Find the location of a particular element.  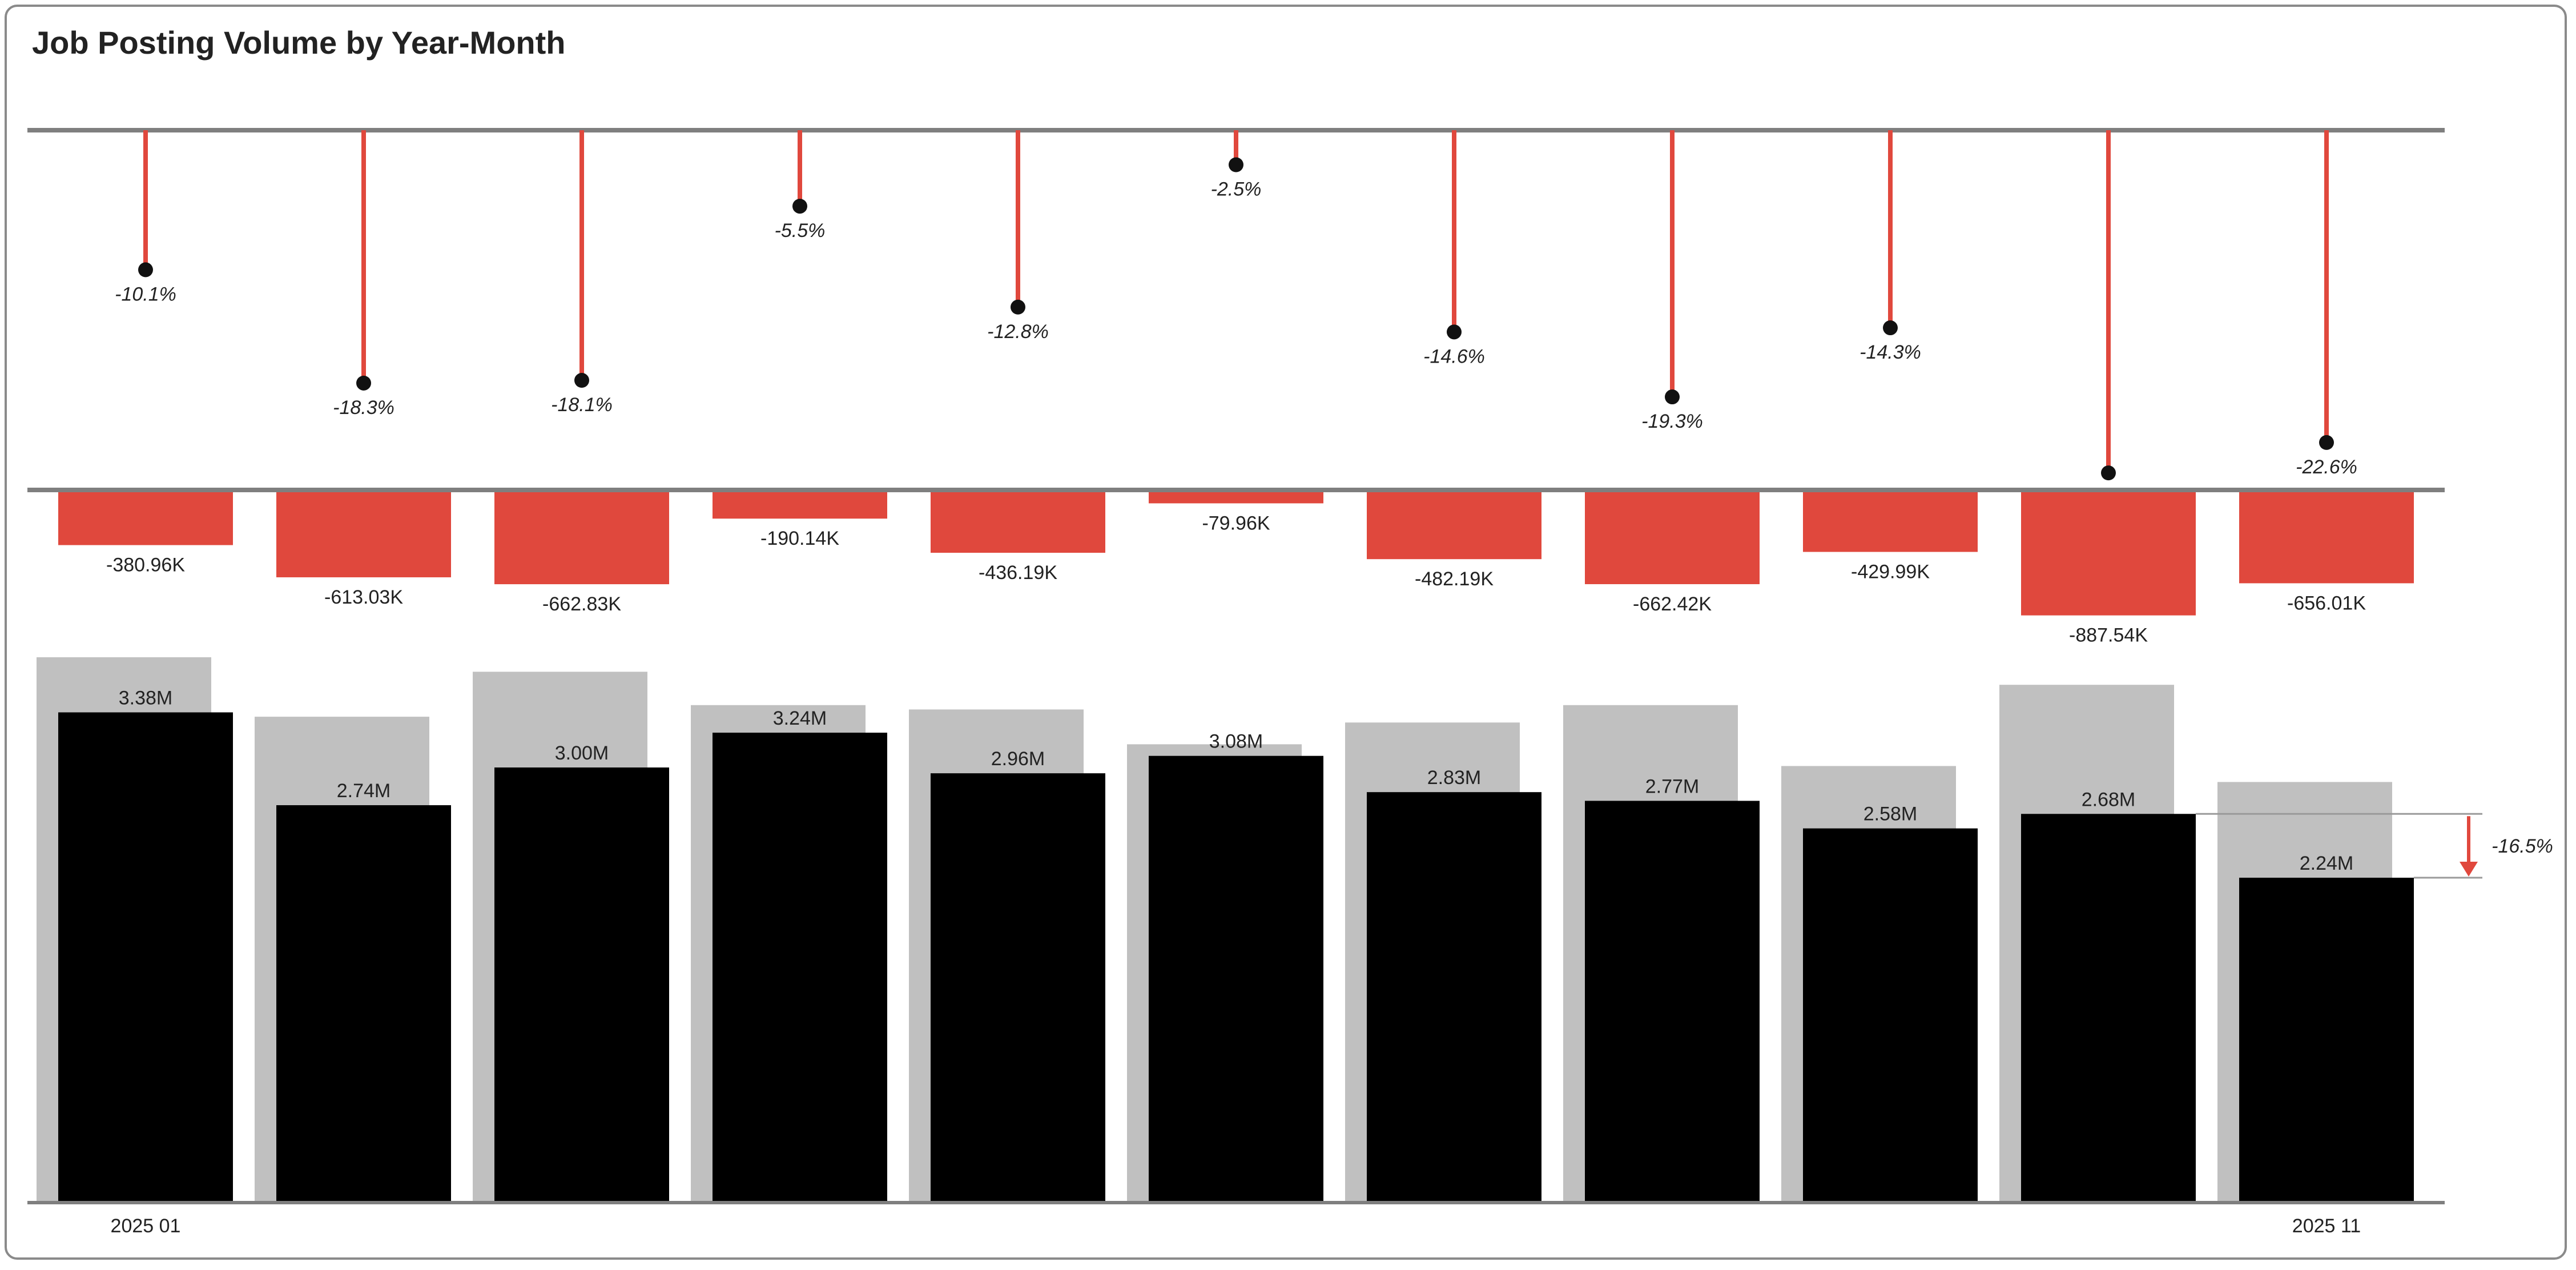

variance-label: -429.99K is located at coordinates (1890, 571).